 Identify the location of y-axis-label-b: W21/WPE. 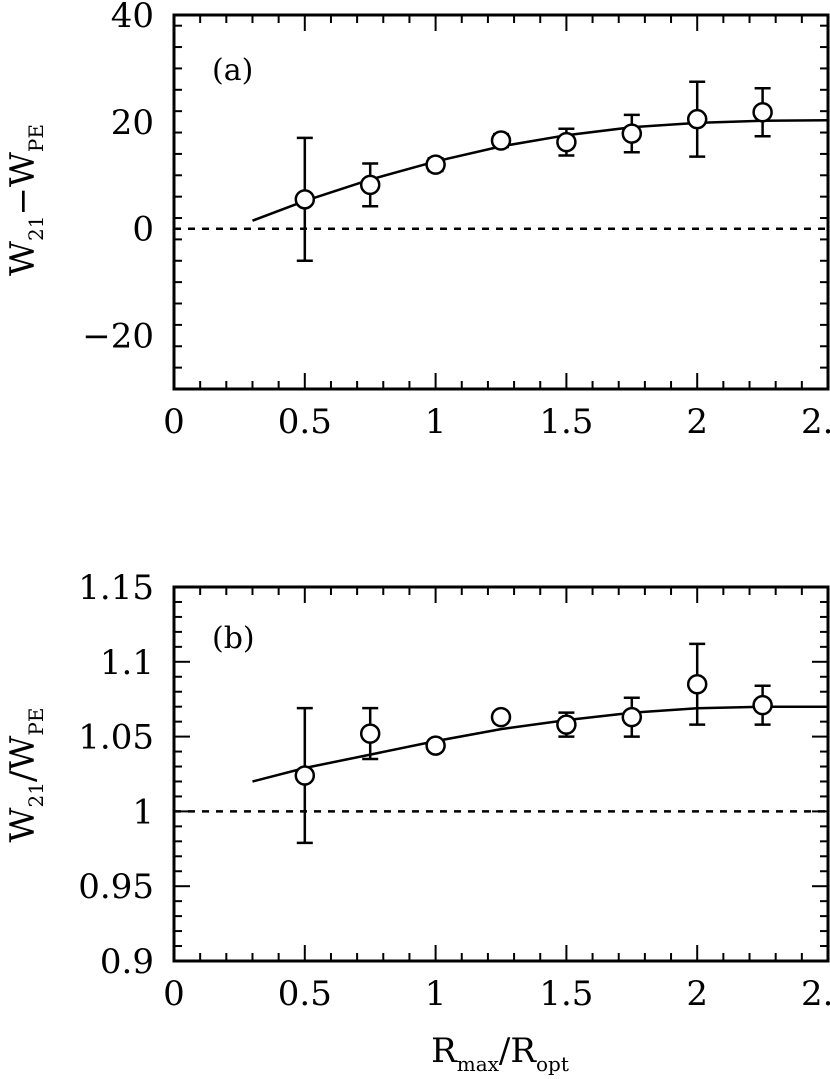
(25, 775).